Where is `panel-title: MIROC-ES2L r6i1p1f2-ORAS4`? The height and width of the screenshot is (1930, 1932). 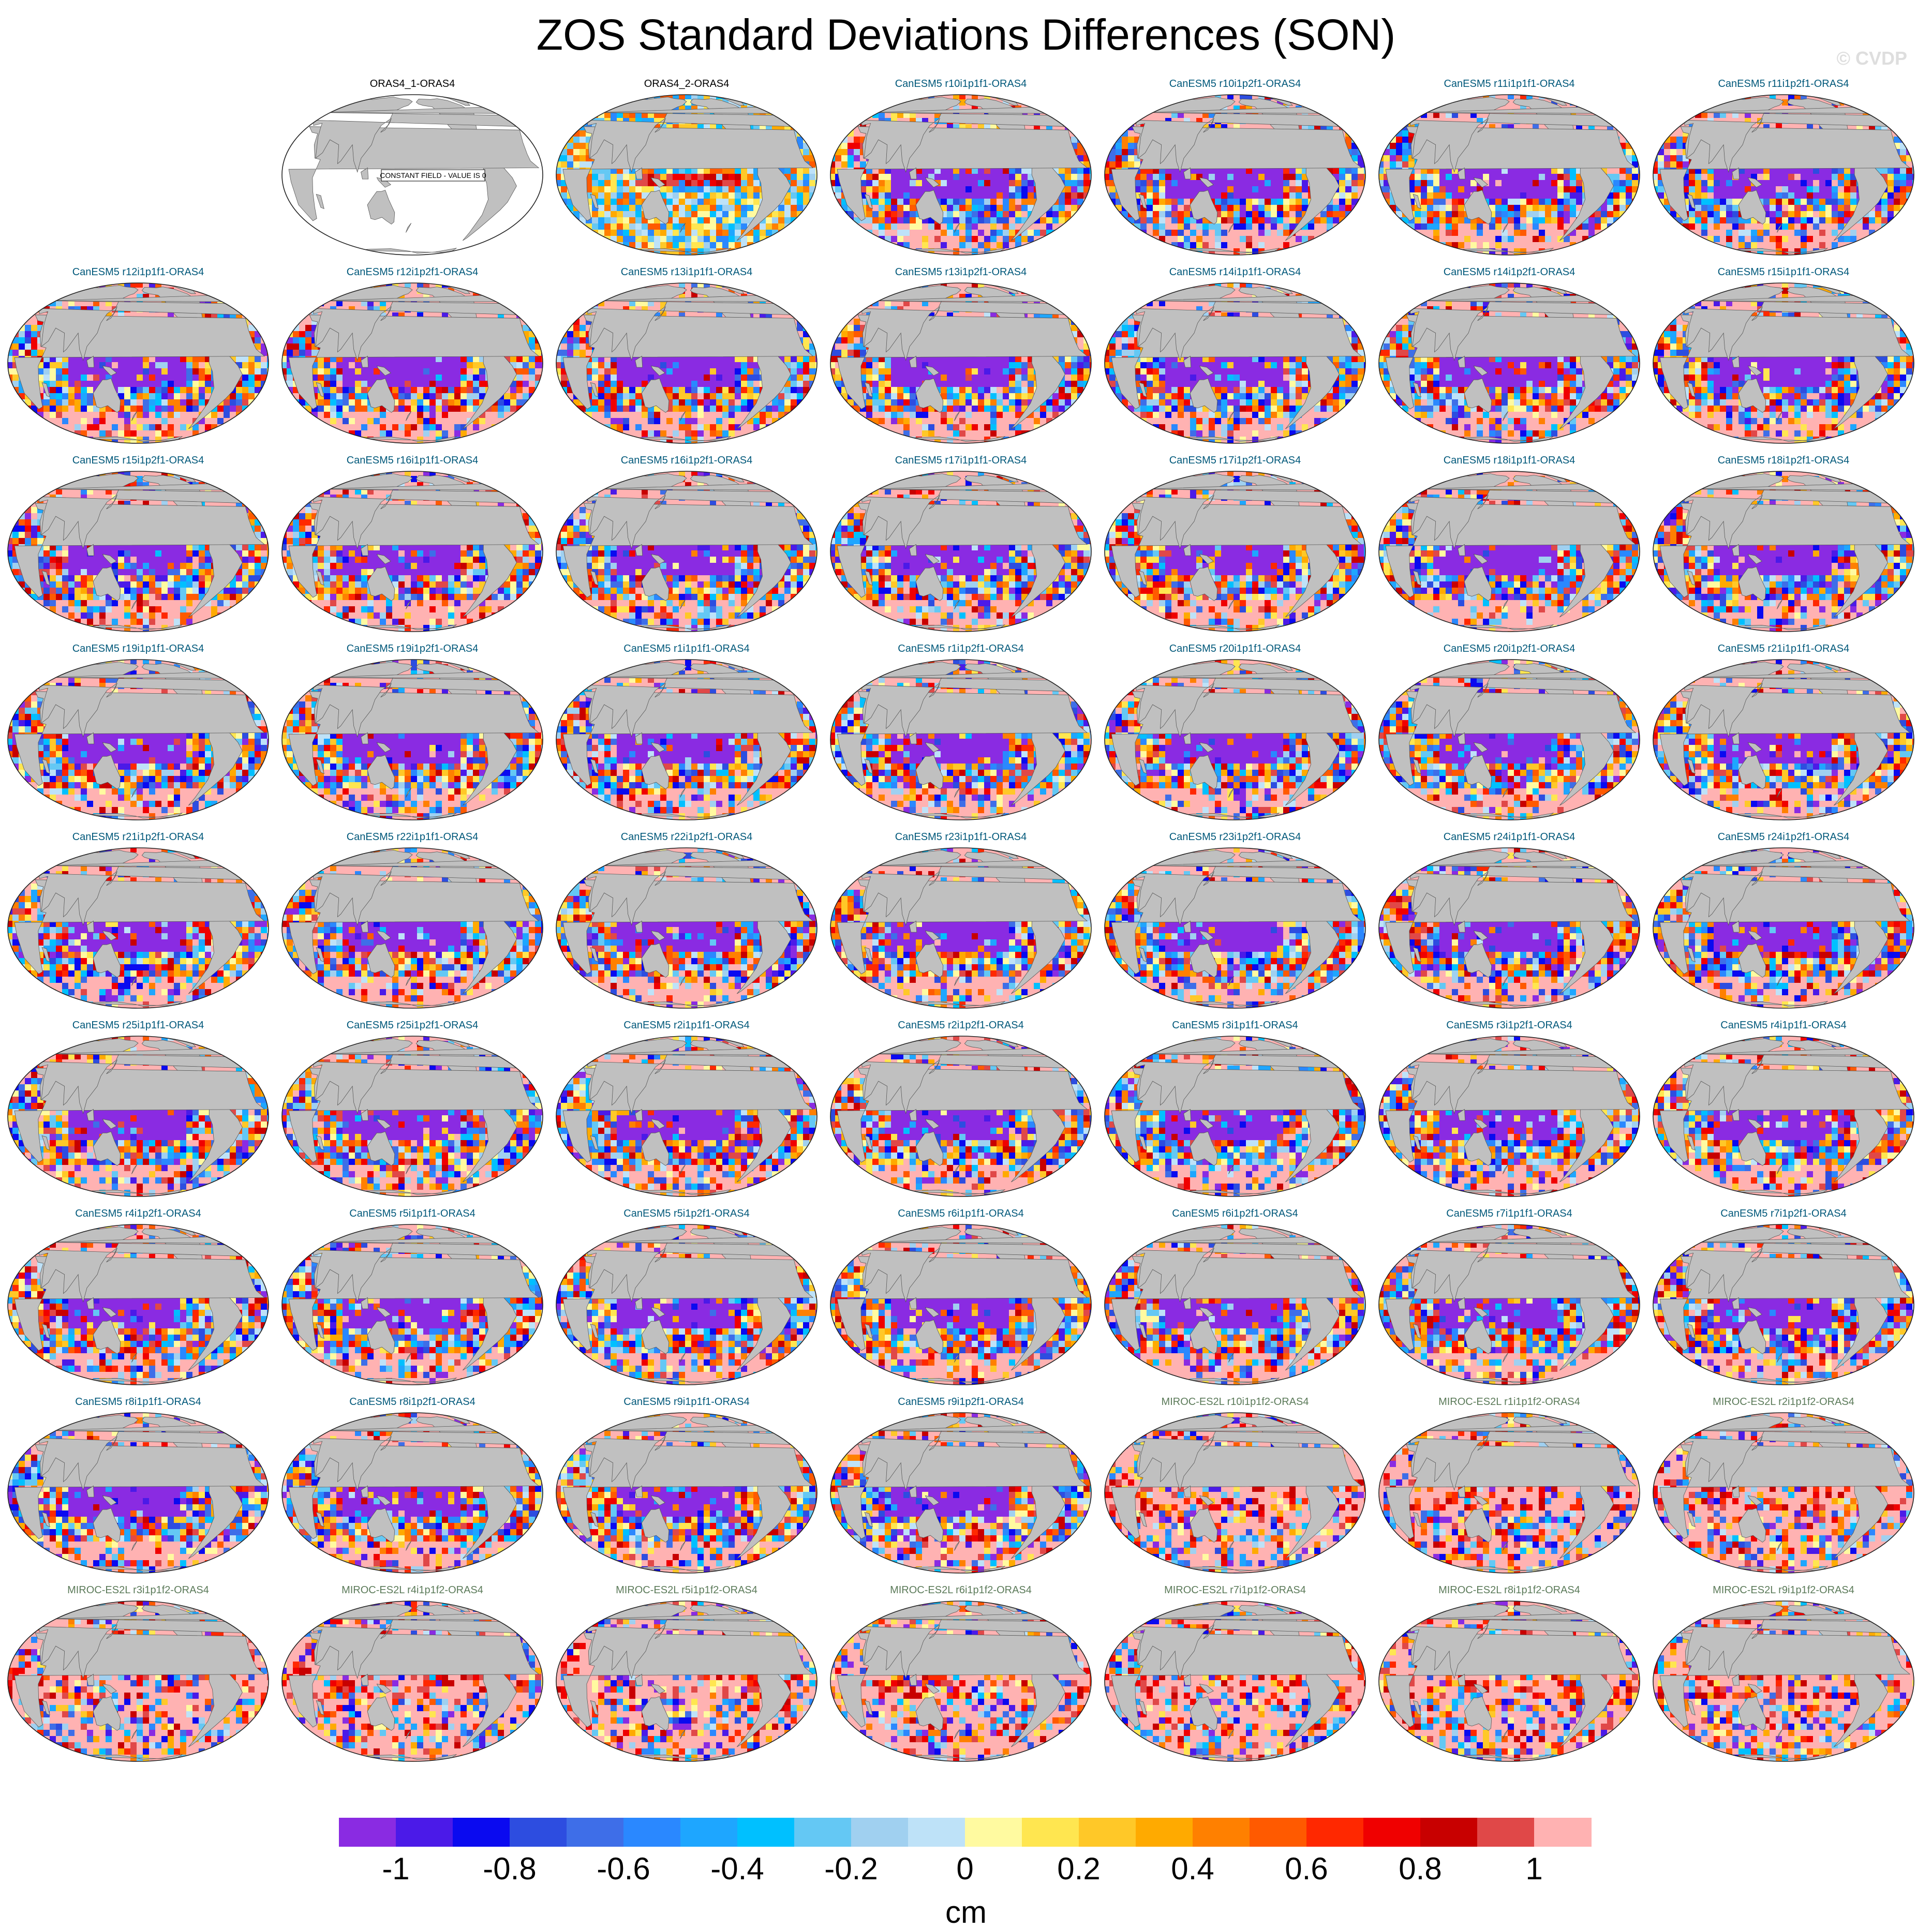 panel-title: MIROC-ES2L r6i1p1f2-ORAS4 is located at coordinates (961, 1590).